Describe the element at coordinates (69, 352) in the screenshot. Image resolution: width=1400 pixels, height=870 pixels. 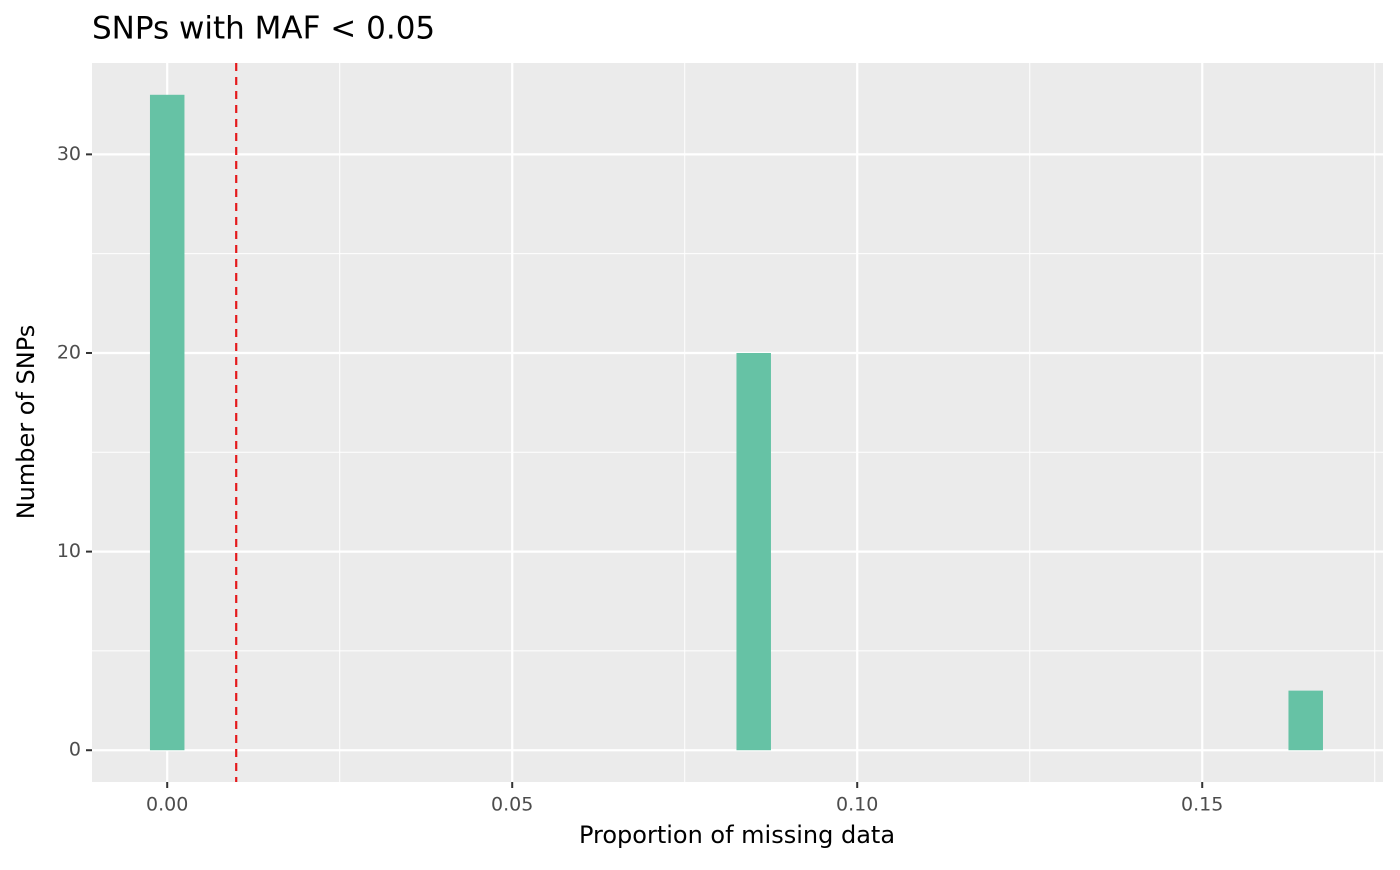
I see `y-tick-label: 20` at that location.